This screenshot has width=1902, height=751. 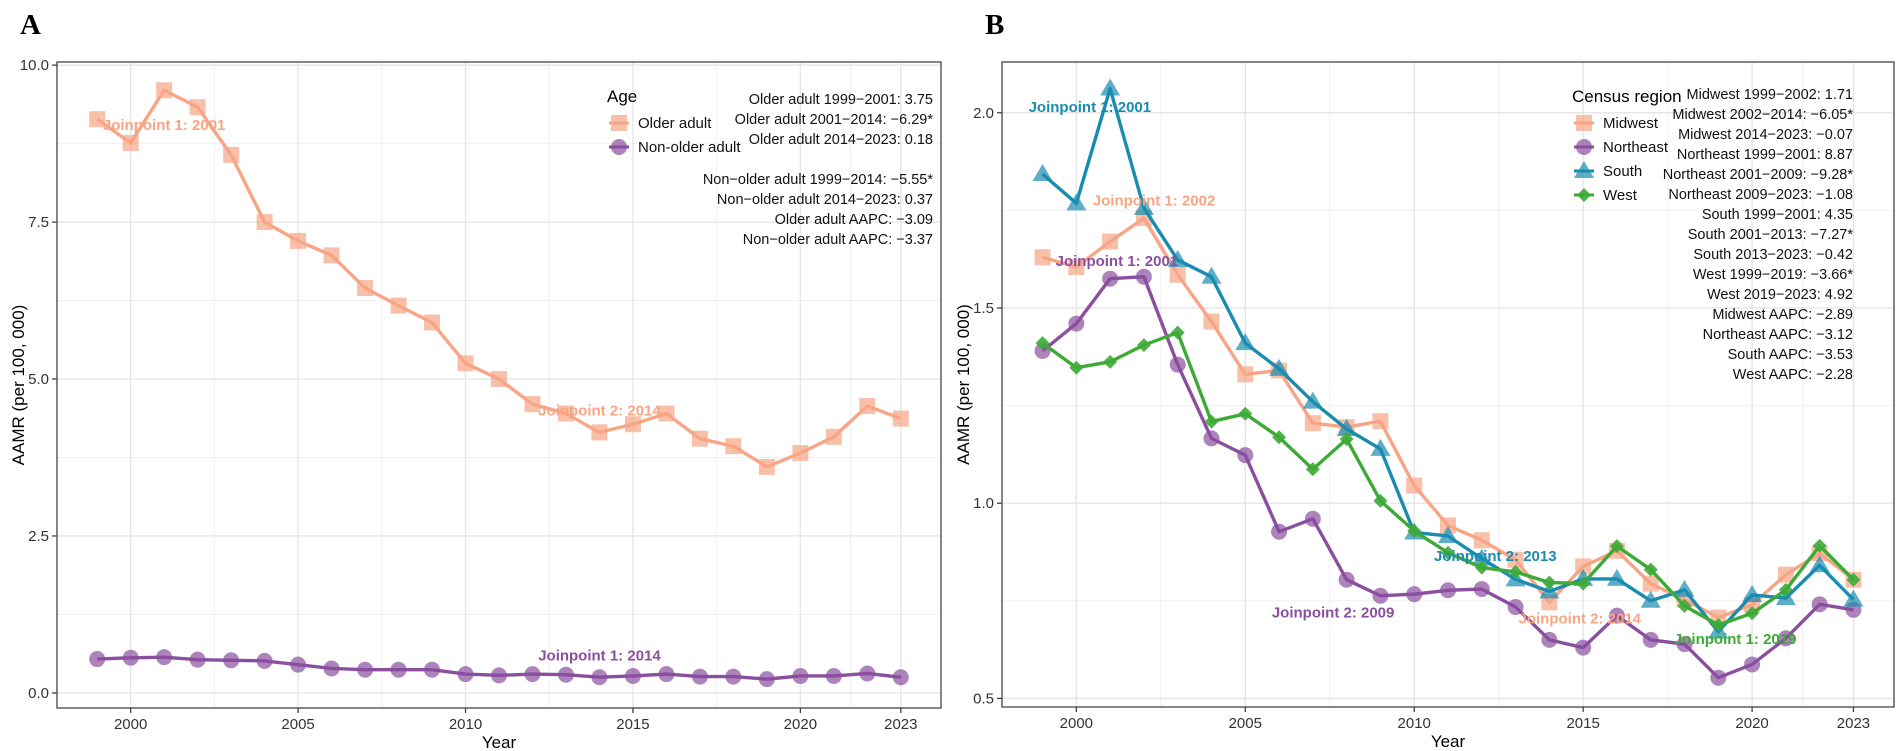 I want to click on y-tick-label: 2.0, so click(x=983, y=113).